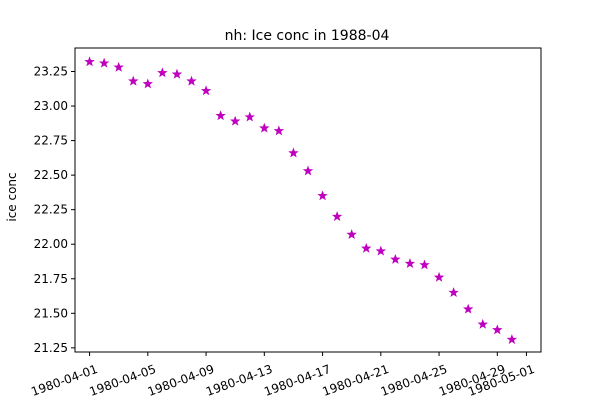 This screenshot has width=600, height=400. I want to click on y-tick-label: 22.25, so click(51, 210).